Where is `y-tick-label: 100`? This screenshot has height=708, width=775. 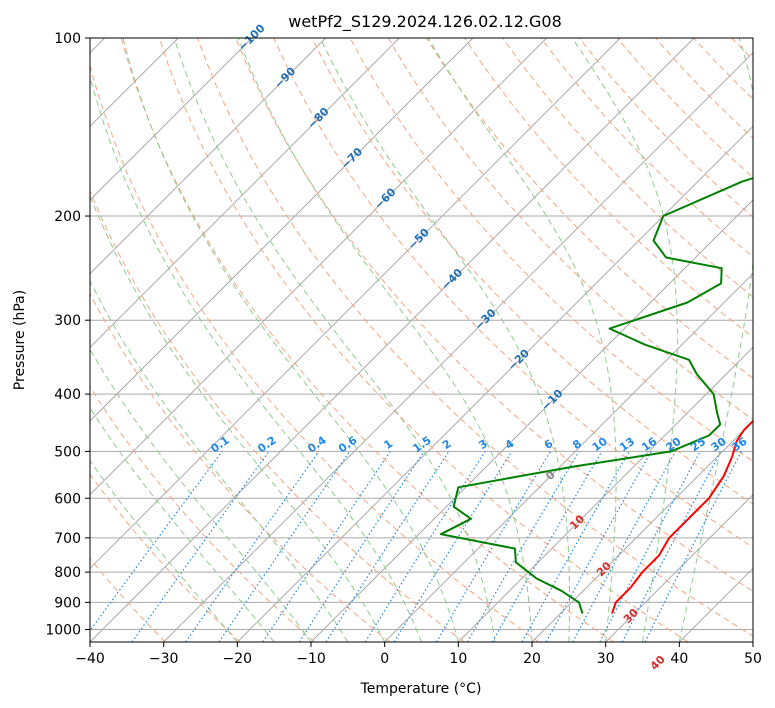
y-tick-label: 100 is located at coordinates (67, 39).